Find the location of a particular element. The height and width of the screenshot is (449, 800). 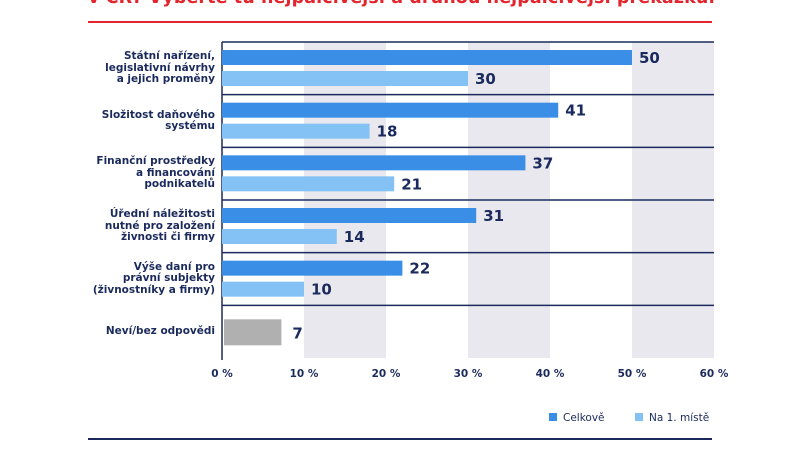

data-label-na-1-miste: 30 is located at coordinates (485, 79).